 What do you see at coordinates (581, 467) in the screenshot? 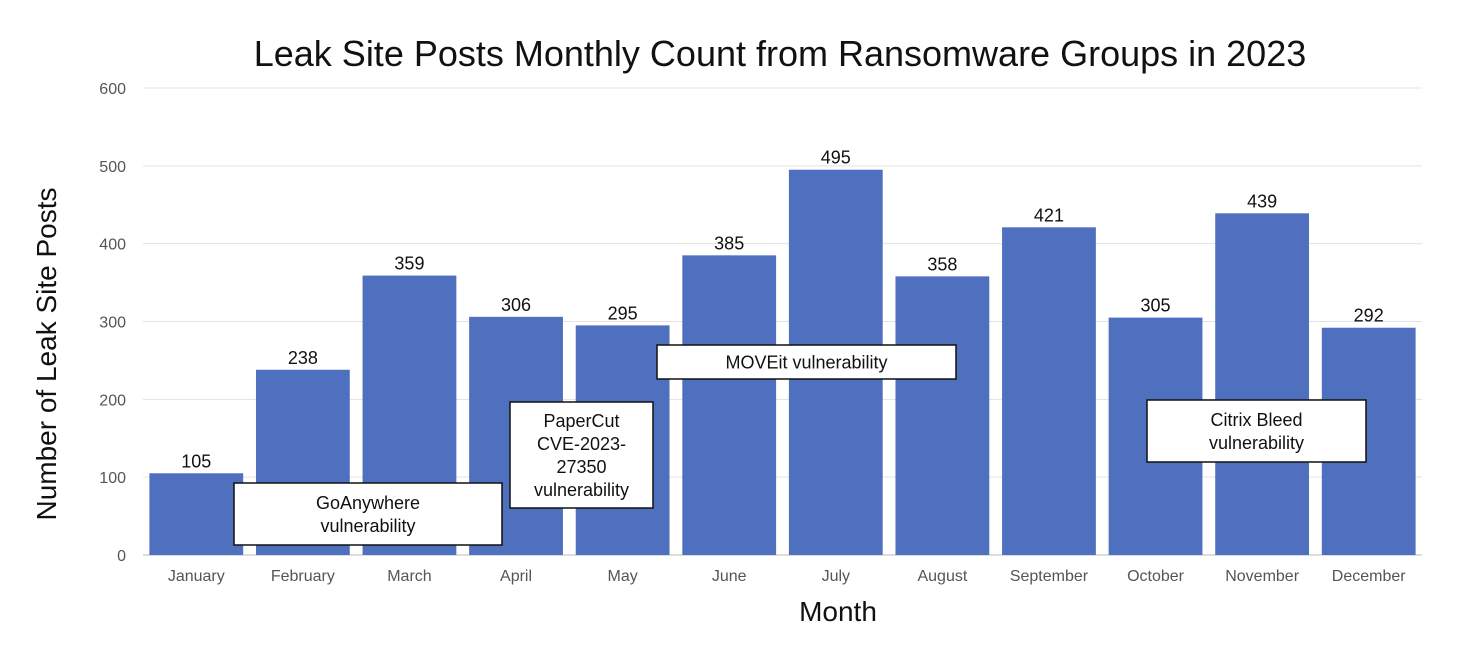
I see `annotation-text: 27350` at bounding box center [581, 467].